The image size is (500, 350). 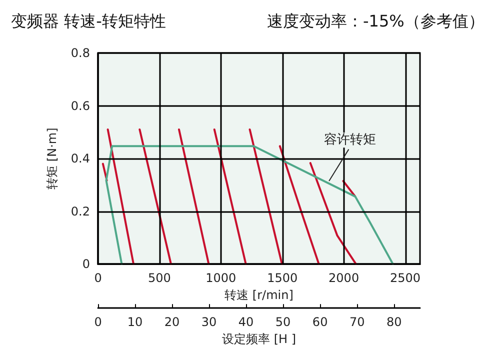 What do you see at coordinates (80, 105) in the screenshot?
I see `y-tick-label: 0.6` at bounding box center [80, 105].